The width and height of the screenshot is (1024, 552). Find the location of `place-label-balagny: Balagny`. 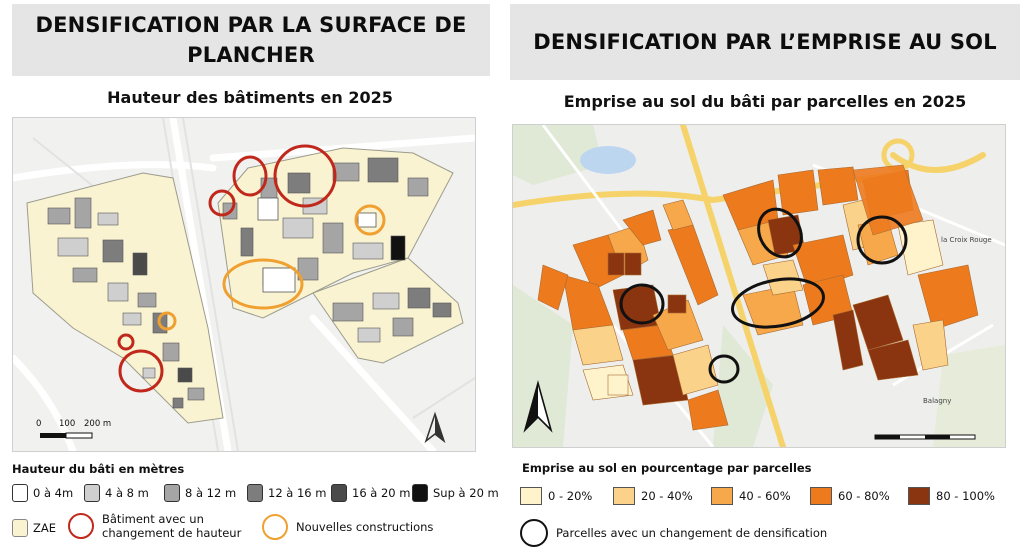

place-label-balagny: Balagny is located at coordinates (937, 401).